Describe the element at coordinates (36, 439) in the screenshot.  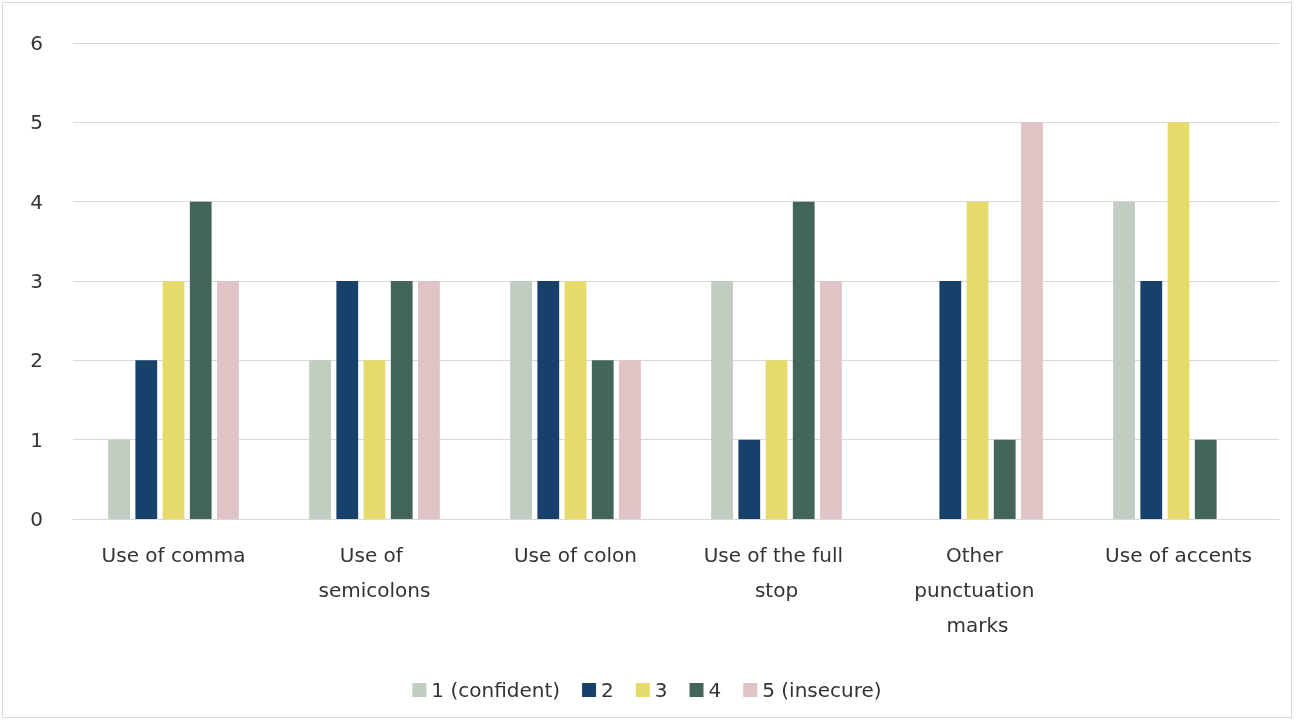
I see `y-tick-label: 1` at that location.